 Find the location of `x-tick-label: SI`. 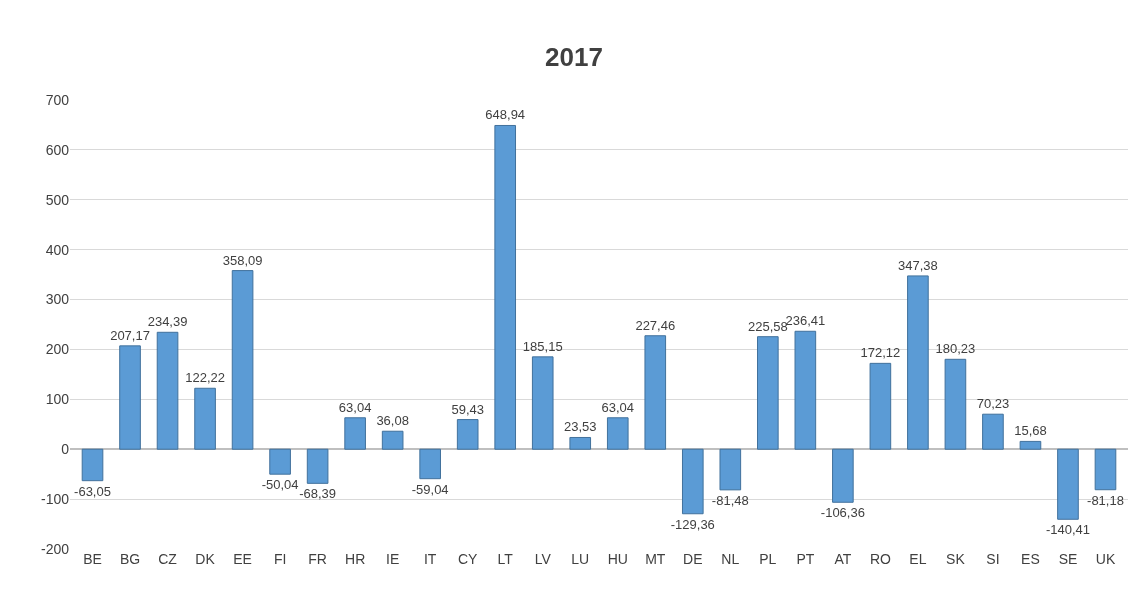

x-tick-label: SI is located at coordinates (993, 559).